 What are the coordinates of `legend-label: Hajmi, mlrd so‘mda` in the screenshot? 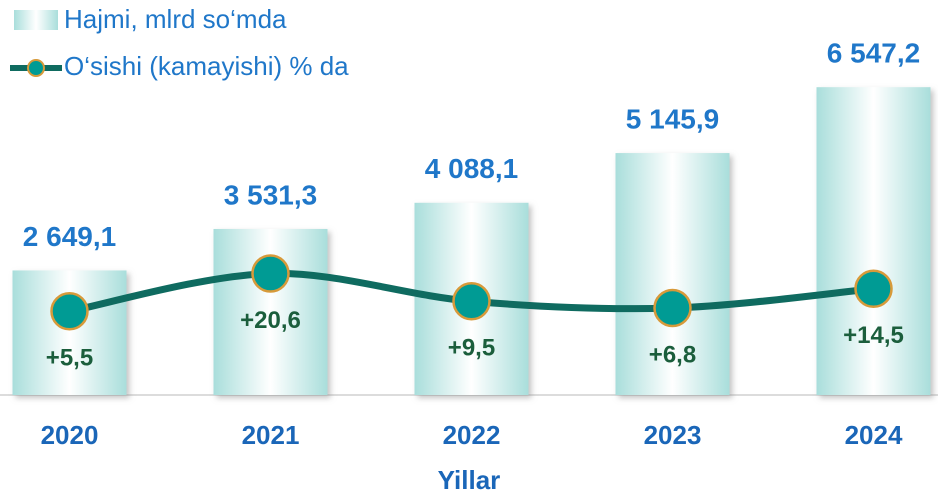 It's located at (175, 19).